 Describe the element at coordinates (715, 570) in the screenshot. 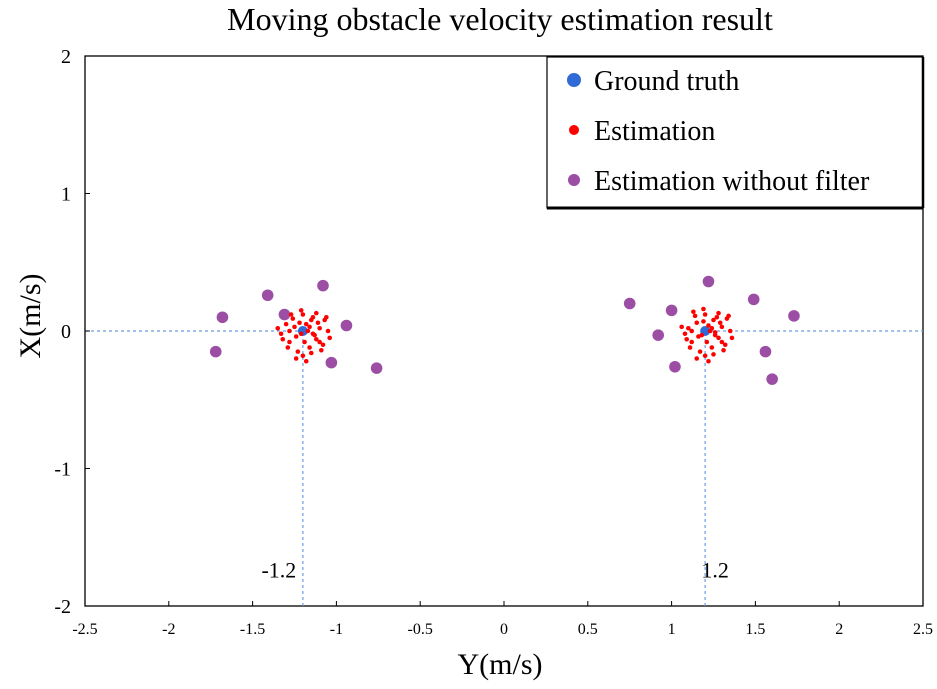

I see `annotation-label: 1.2` at that location.